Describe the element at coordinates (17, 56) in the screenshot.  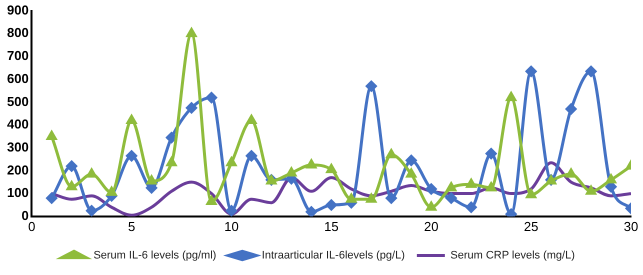
I see `y-tick-label: 700` at that location.